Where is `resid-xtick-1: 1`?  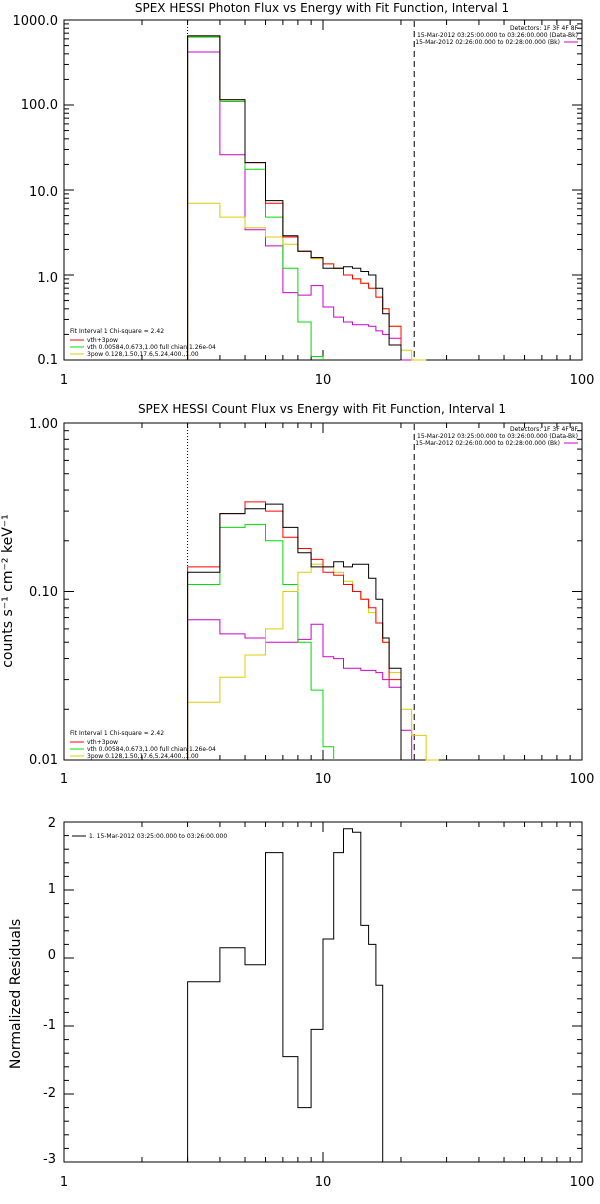 resid-xtick-1: 1 is located at coordinates (64, 1182).